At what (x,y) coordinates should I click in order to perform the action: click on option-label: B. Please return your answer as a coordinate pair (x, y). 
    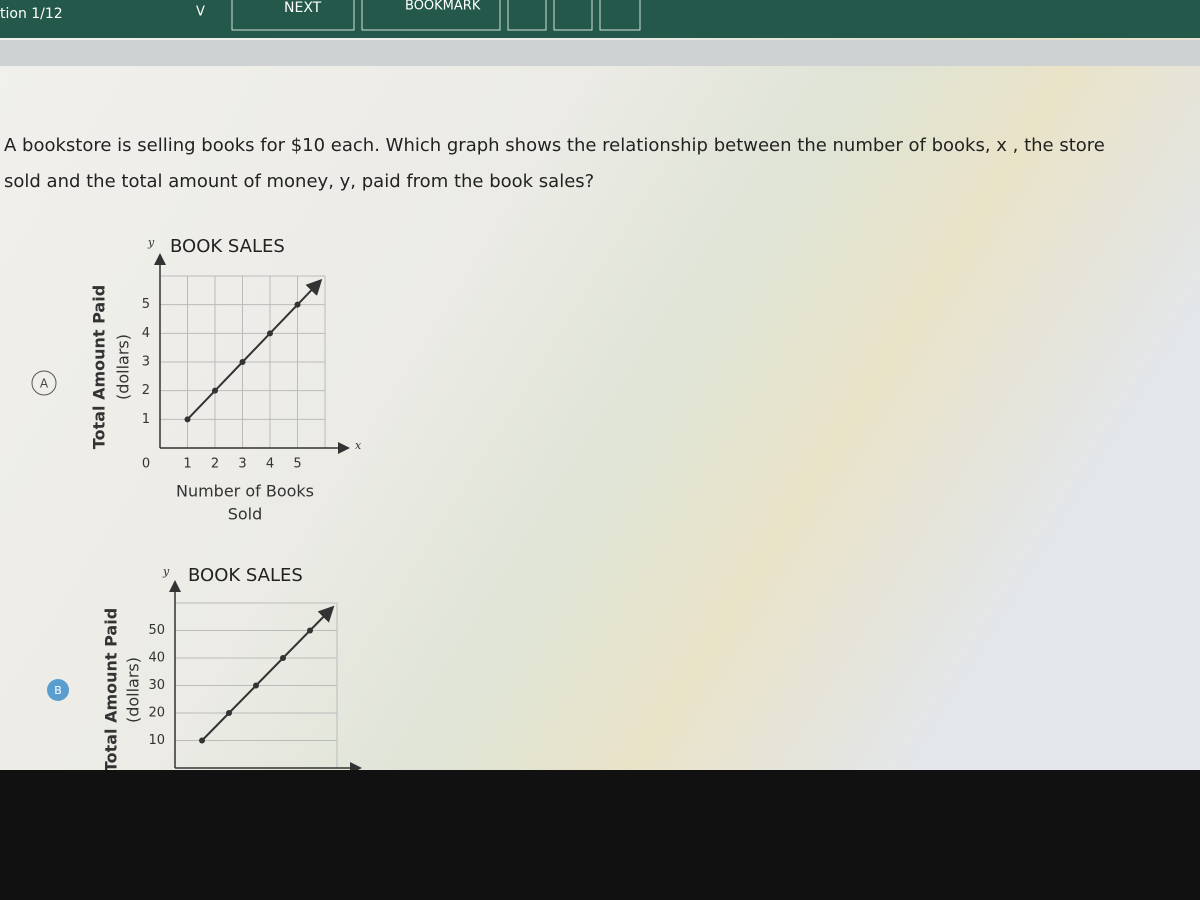
    Looking at the image, I should click on (58, 690).